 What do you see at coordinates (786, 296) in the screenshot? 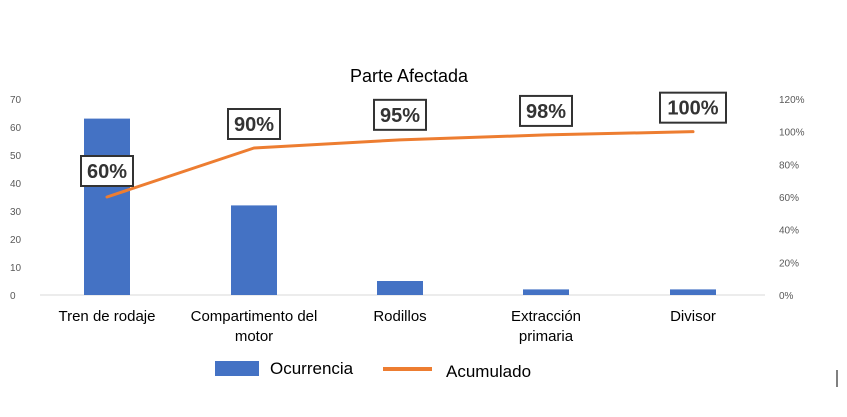
I see `right-tick-label: 0%` at bounding box center [786, 296].